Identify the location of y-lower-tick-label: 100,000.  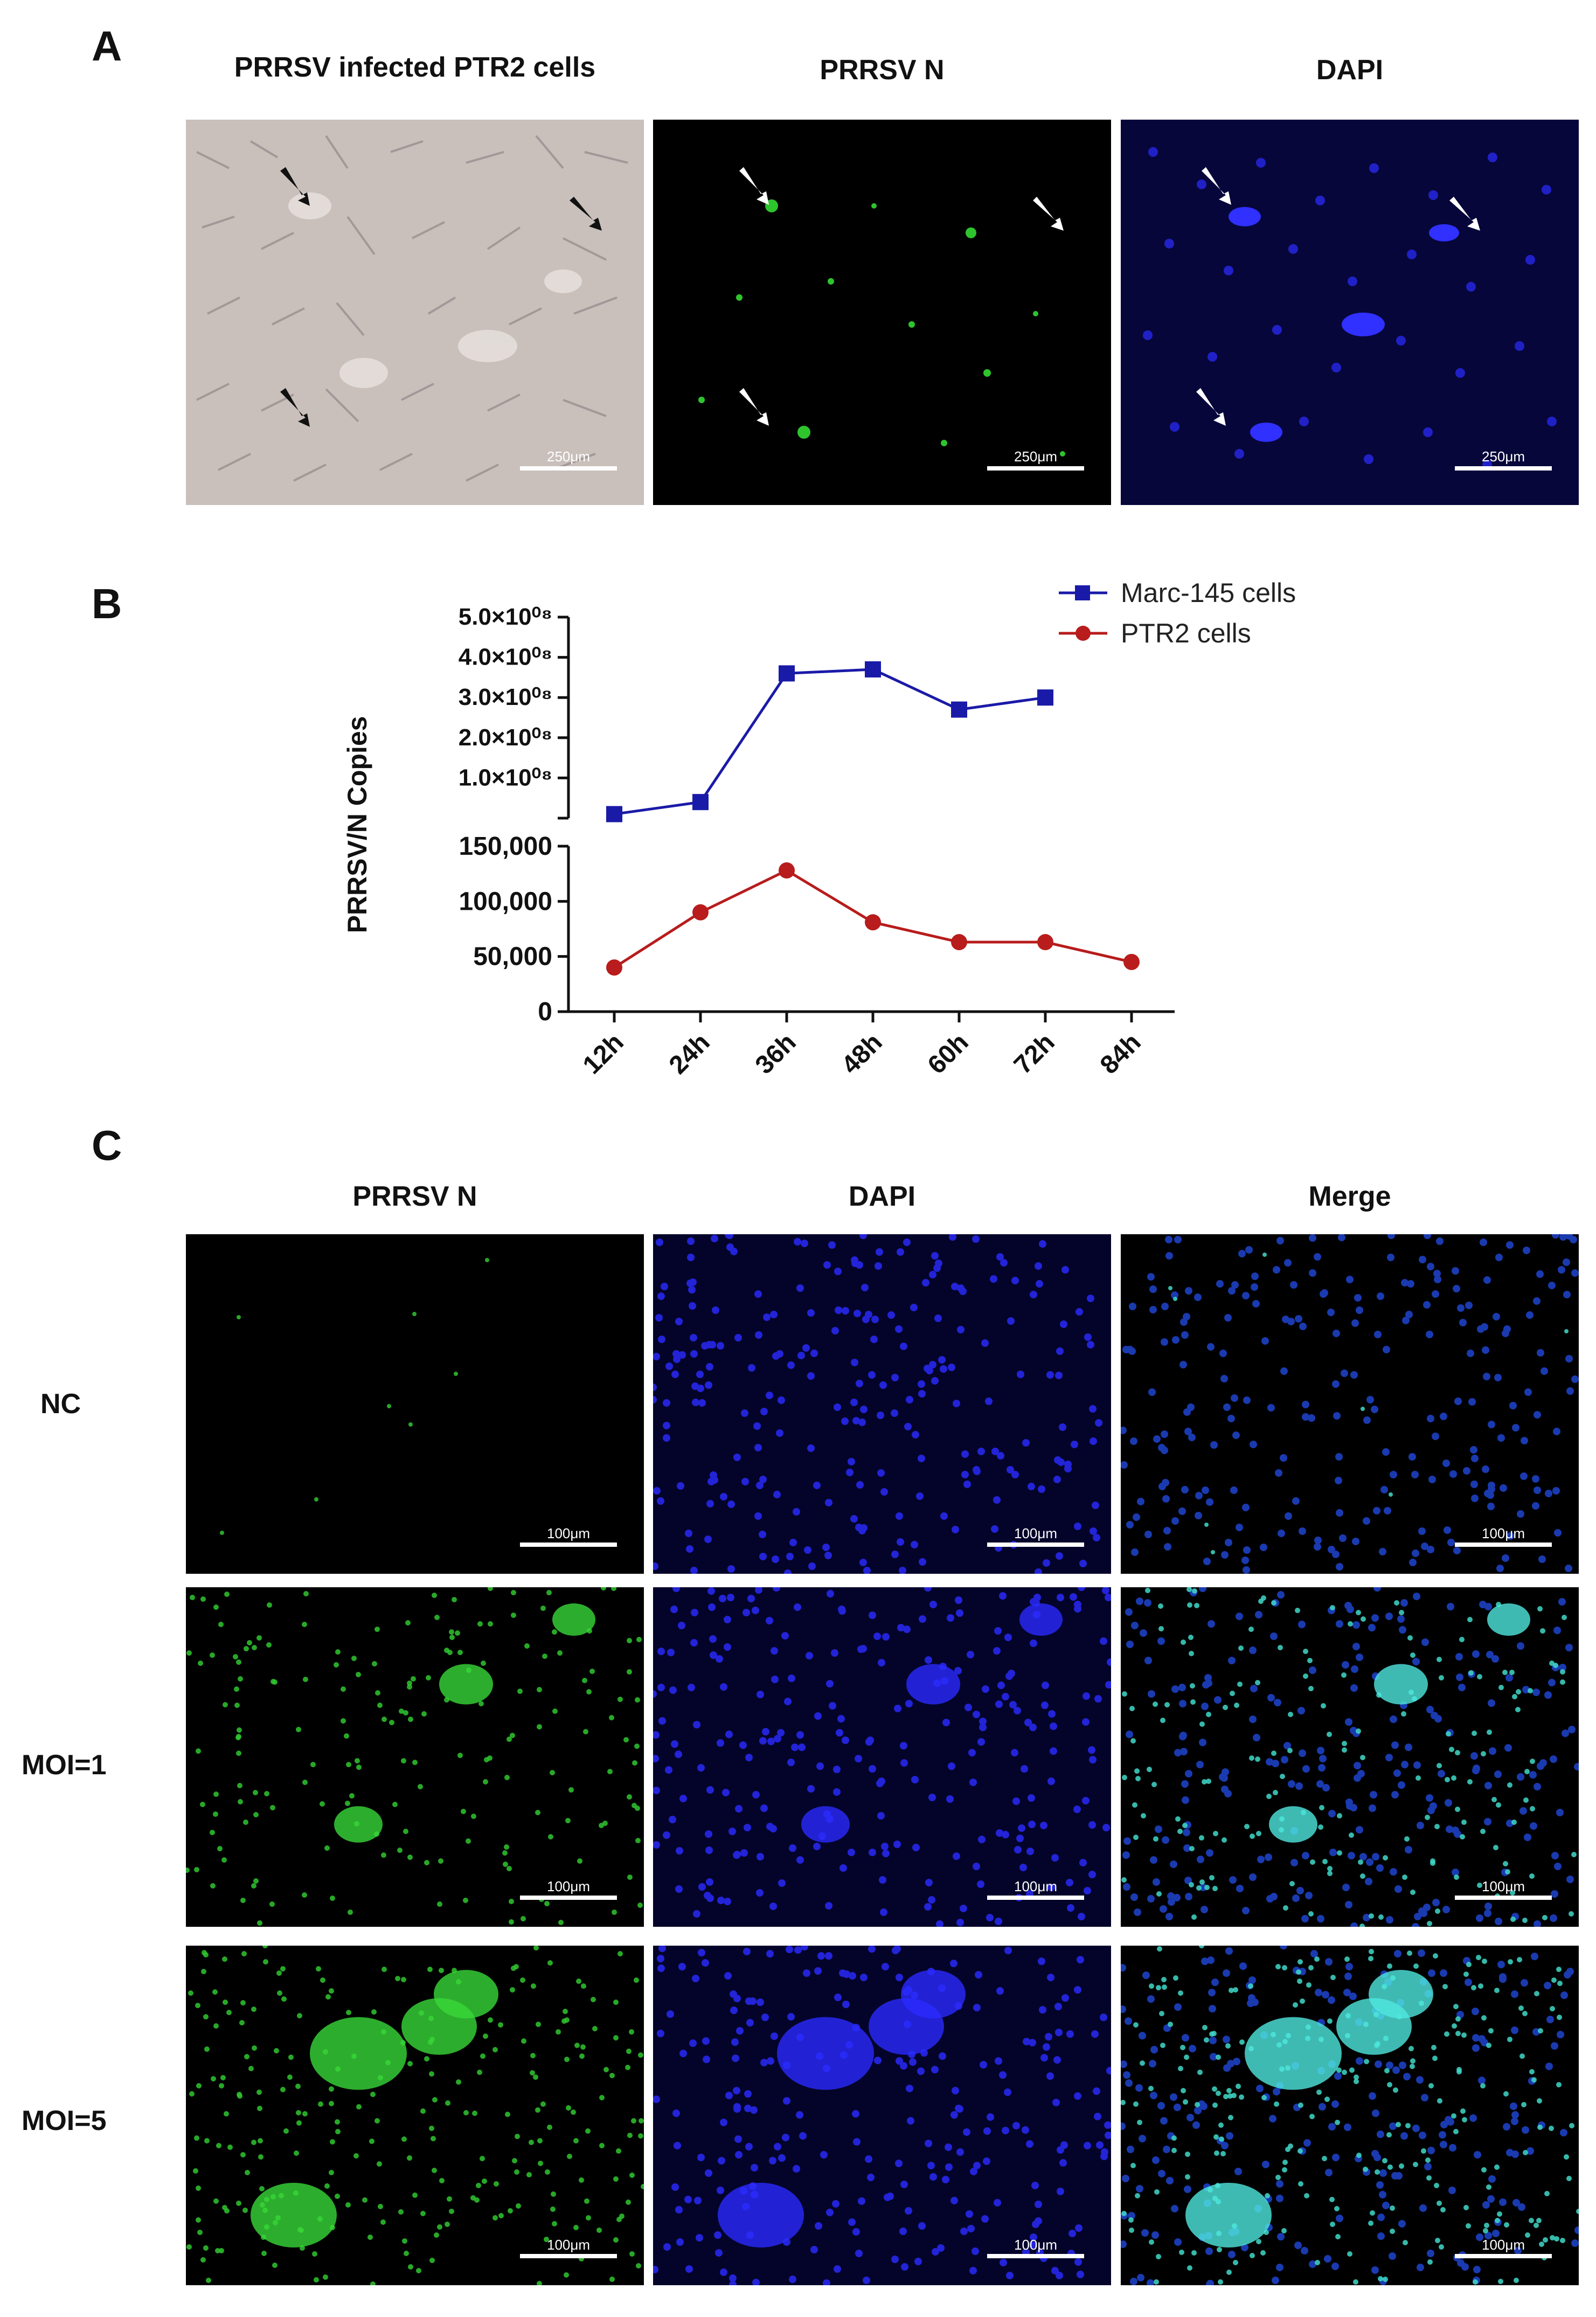
(505, 901).